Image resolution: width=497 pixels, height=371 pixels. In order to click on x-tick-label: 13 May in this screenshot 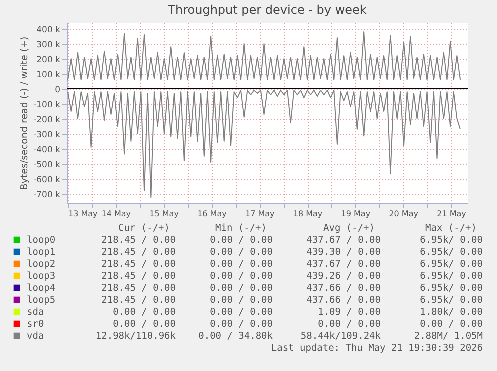, I will do `click(83, 214)`.